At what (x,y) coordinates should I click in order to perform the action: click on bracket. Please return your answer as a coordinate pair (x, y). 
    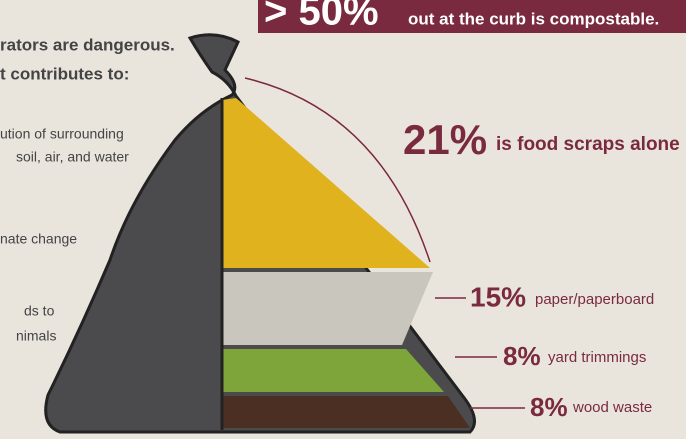
    Looking at the image, I should click on (337, 170).